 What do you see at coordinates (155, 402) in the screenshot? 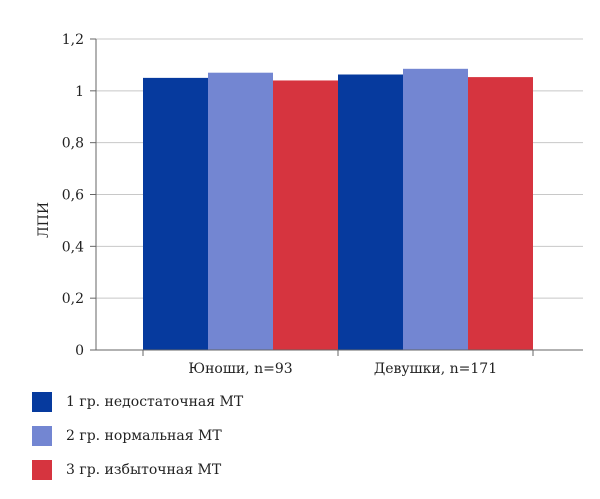
I see `legend-label-1: 1 гр. недостаточная МТ` at bounding box center [155, 402].